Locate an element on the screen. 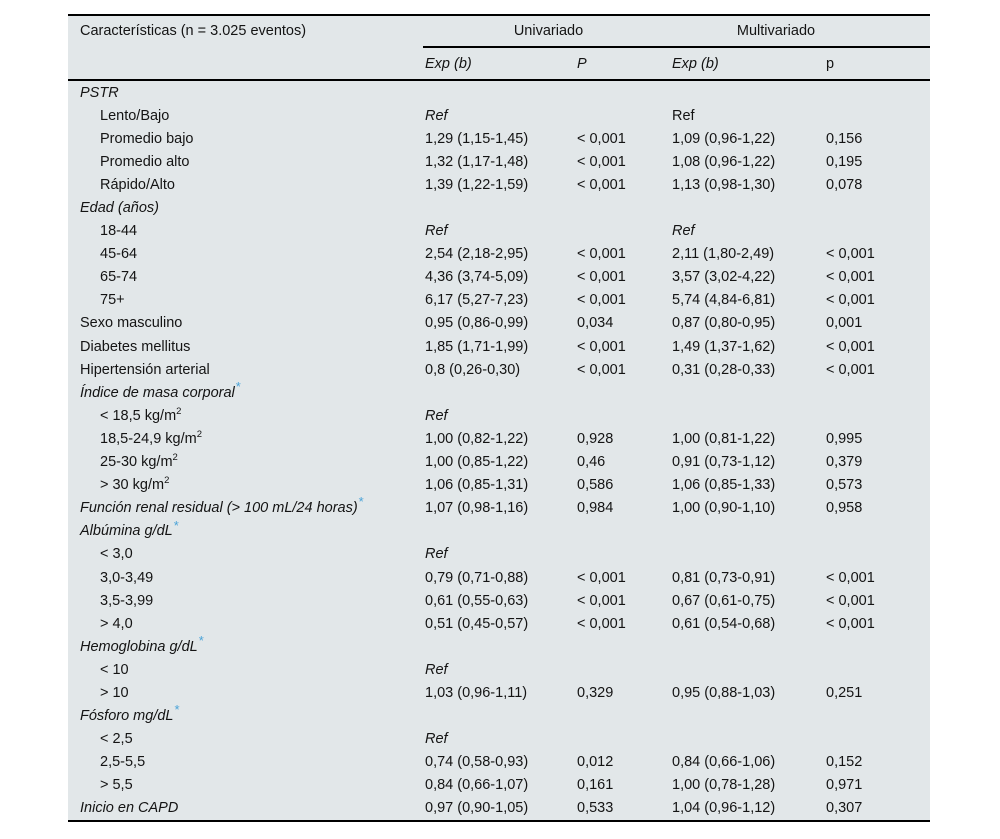 The image size is (1000, 839). cell-p-multivariate: 0,995 is located at coordinates (844, 438).